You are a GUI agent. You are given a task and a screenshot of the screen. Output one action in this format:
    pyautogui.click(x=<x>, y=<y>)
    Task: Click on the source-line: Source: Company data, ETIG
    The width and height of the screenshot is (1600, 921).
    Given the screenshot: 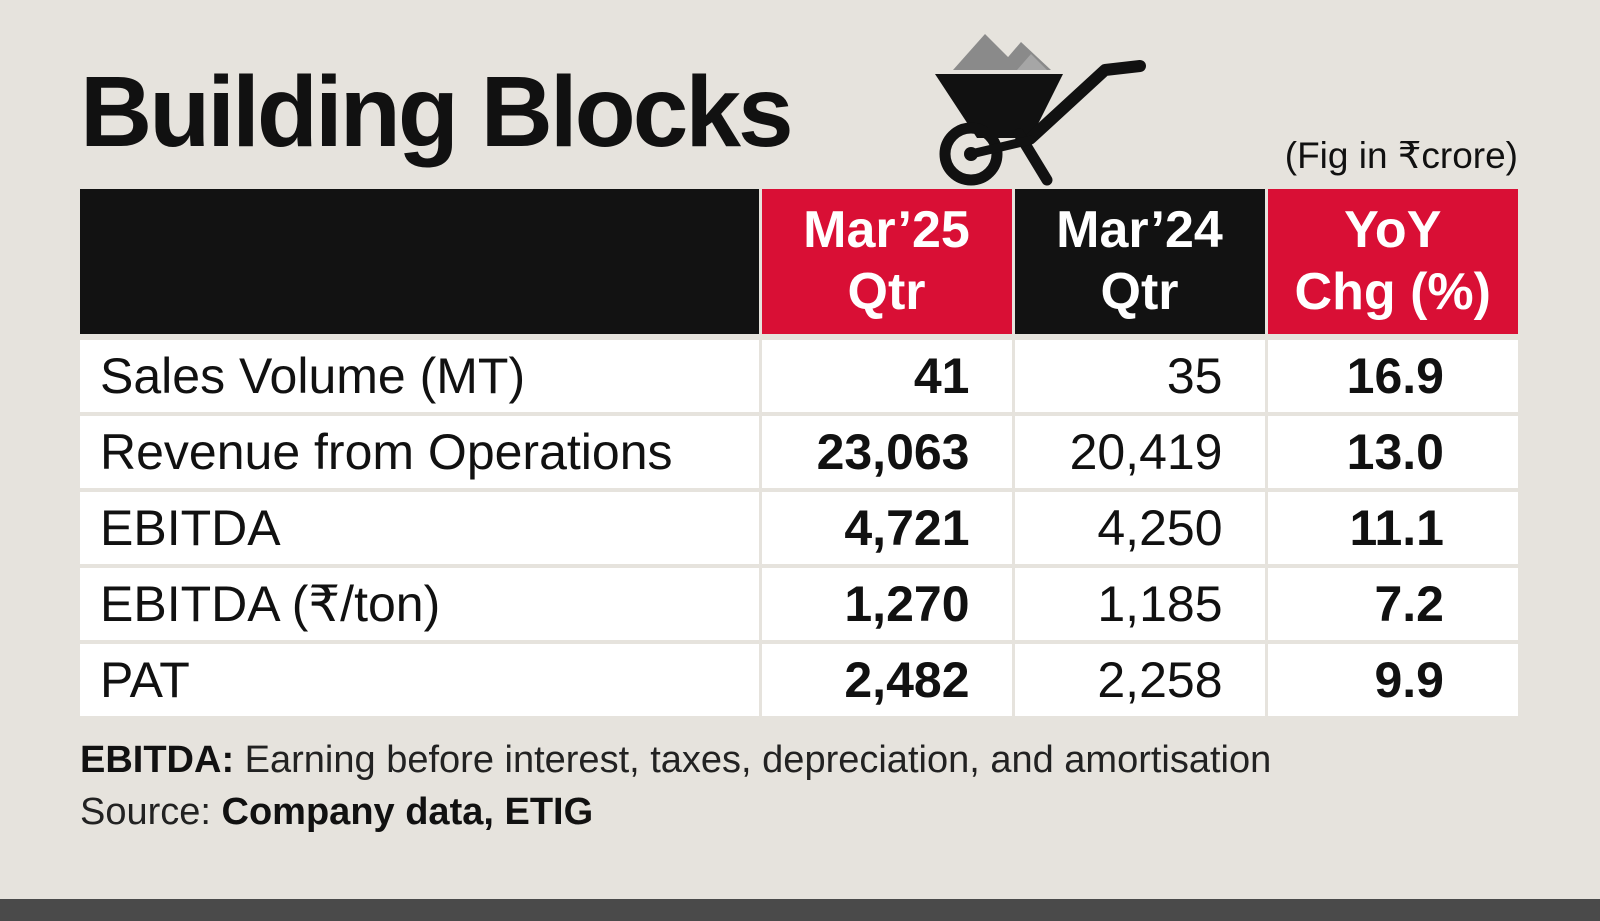 What is the action you would take?
    pyautogui.click(x=675, y=812)
    